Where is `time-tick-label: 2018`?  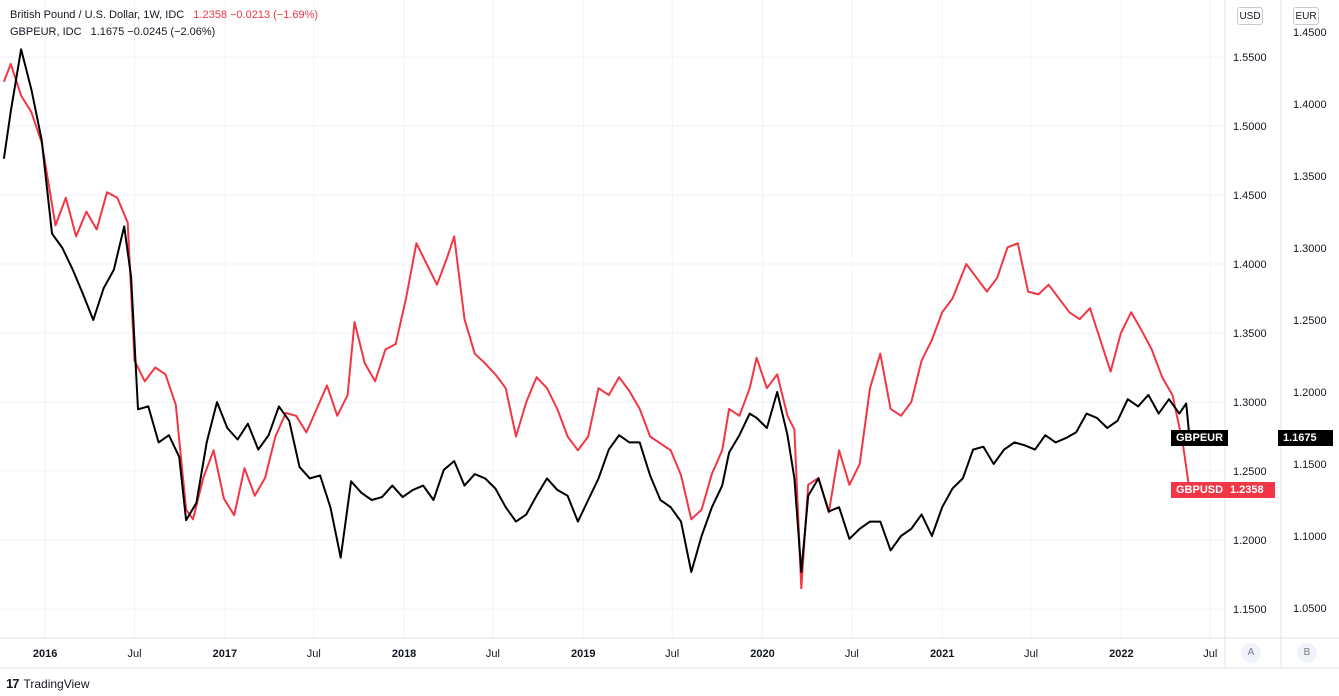 time-tick-label: 2018 is located at coordinates (404, 654).